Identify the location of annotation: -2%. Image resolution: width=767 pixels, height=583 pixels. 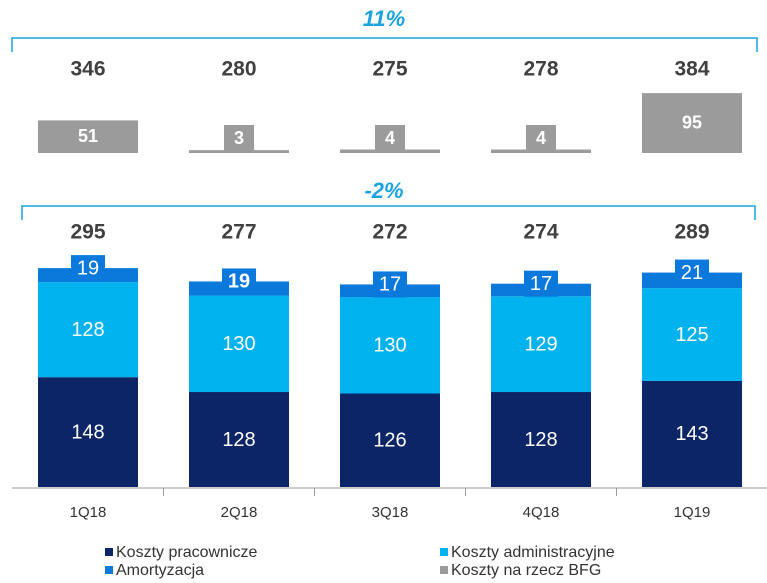
(383, 190).